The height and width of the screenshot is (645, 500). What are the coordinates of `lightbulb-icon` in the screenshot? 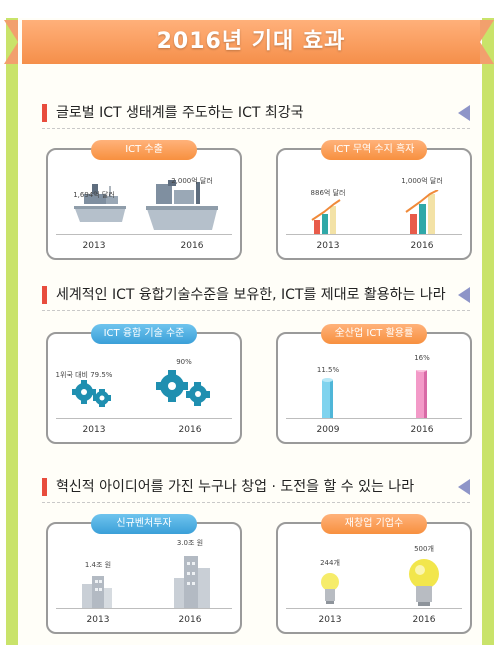 It's located at (380, 582).